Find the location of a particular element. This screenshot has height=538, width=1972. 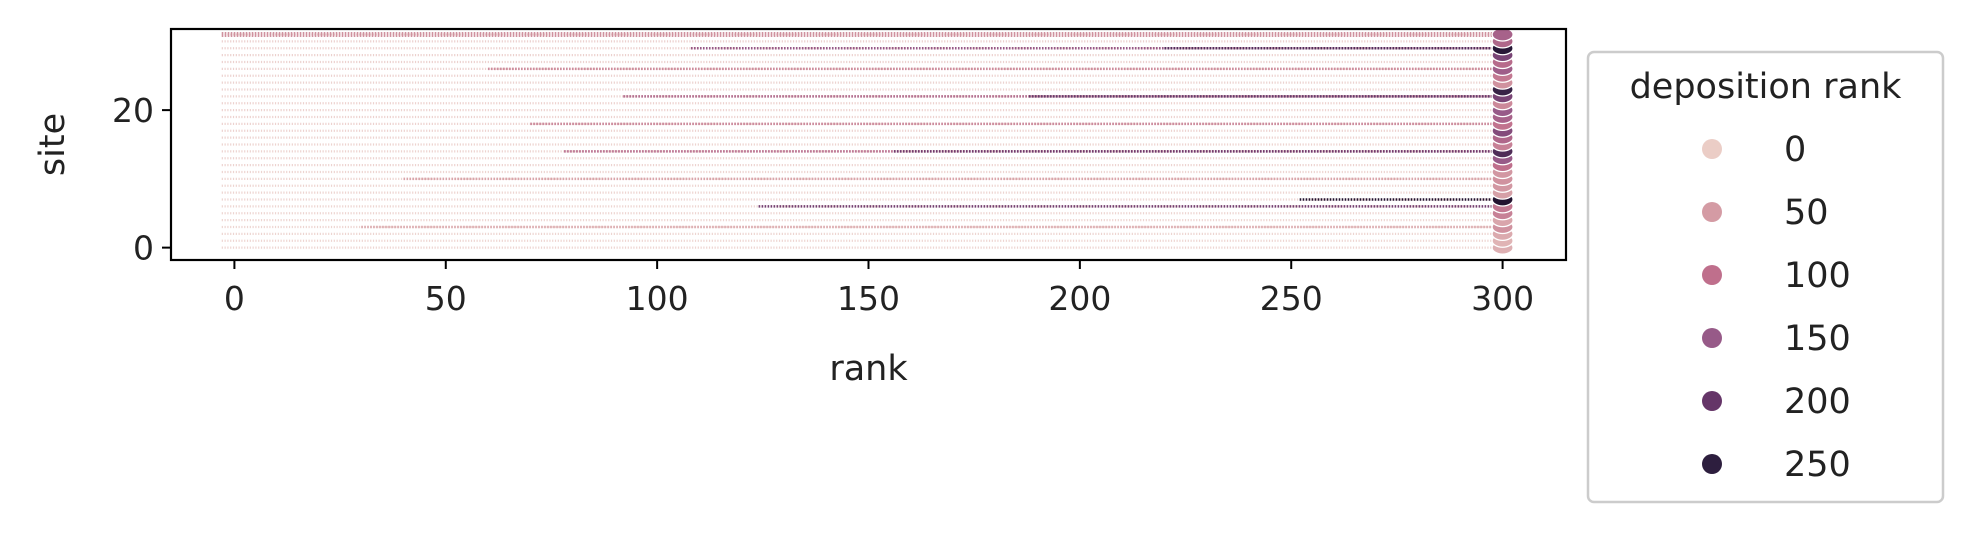

x-tick-label: 150 is located at coordinates (868, 298).